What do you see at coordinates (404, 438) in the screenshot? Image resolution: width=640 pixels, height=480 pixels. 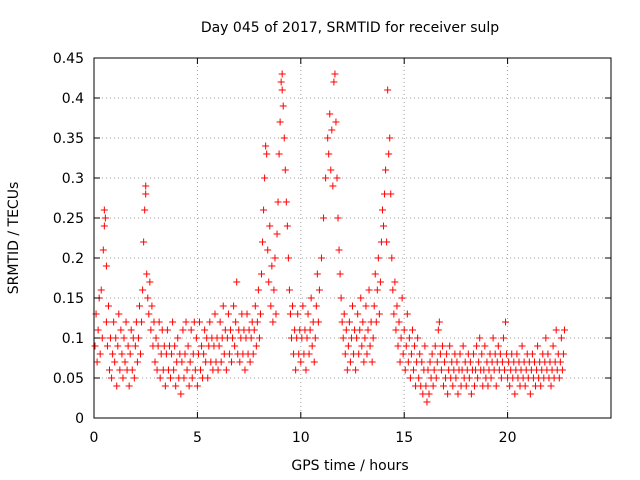 I see `x-tick-label: 15` at bounding box center [404, 438].